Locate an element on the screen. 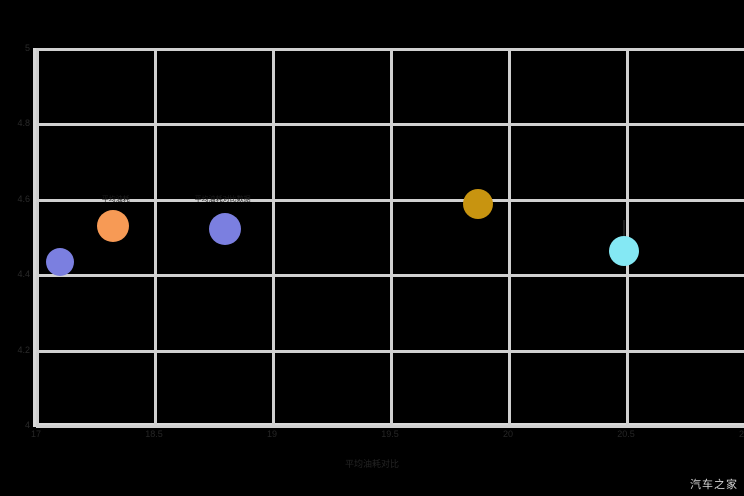  x-tick-label: 20.5 is located at coordinates (626, 434).